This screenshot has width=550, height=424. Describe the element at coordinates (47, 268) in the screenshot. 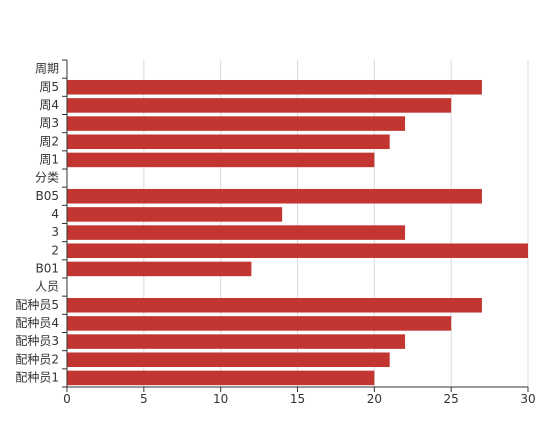

I see `y-tick-label: B01` at that location.